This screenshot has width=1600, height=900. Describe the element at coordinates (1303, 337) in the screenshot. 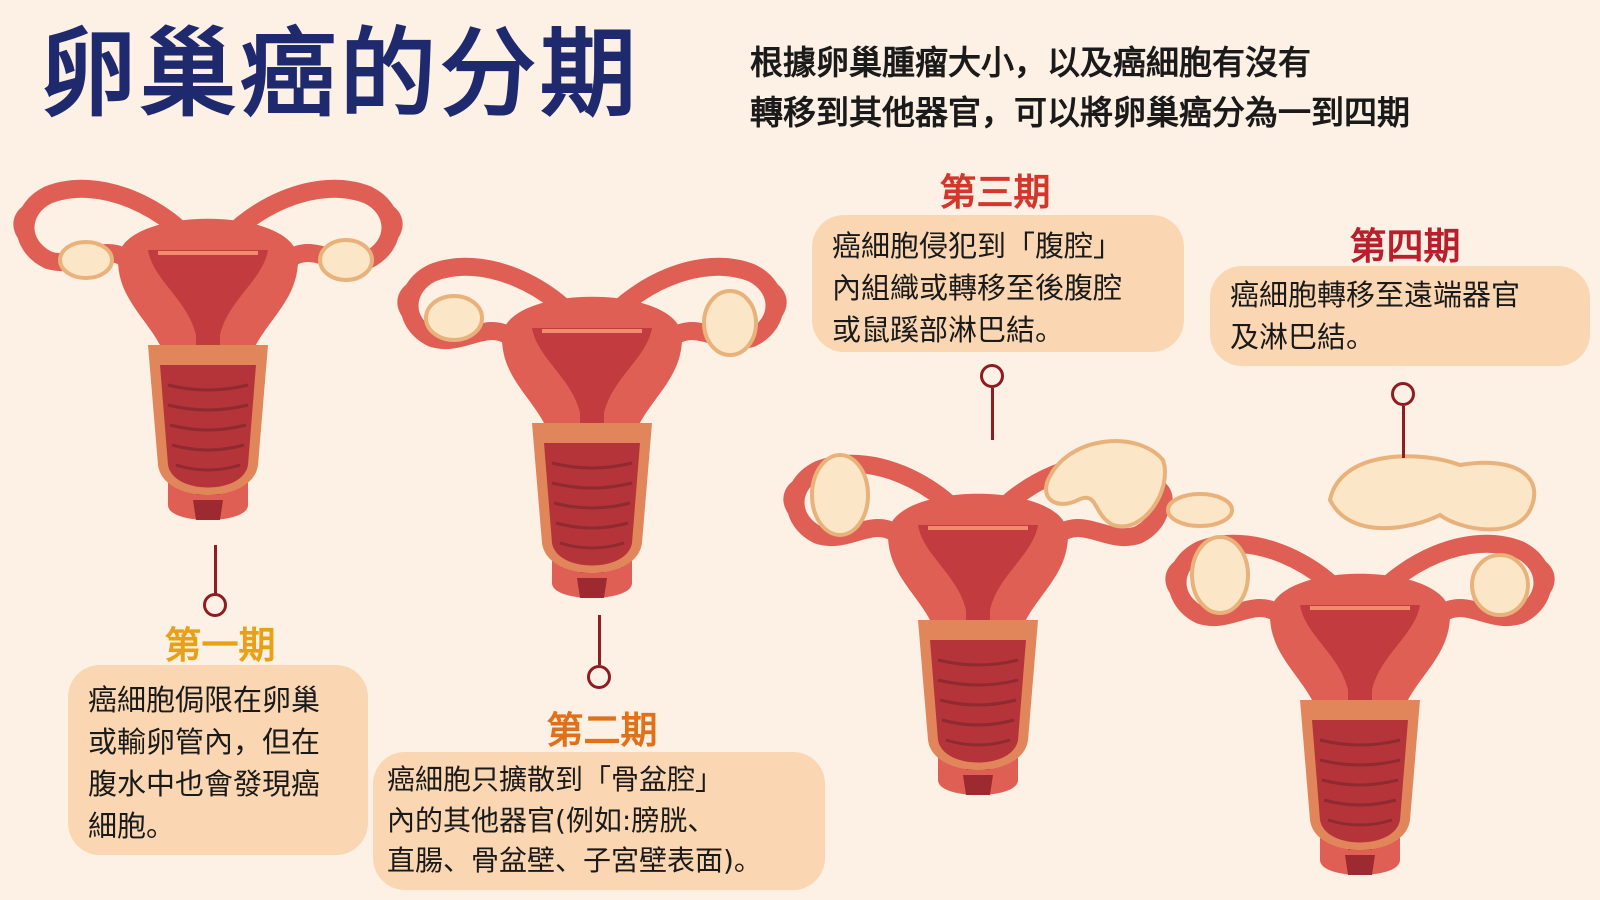

I see `description-line: 及淋巴結。` at that location.